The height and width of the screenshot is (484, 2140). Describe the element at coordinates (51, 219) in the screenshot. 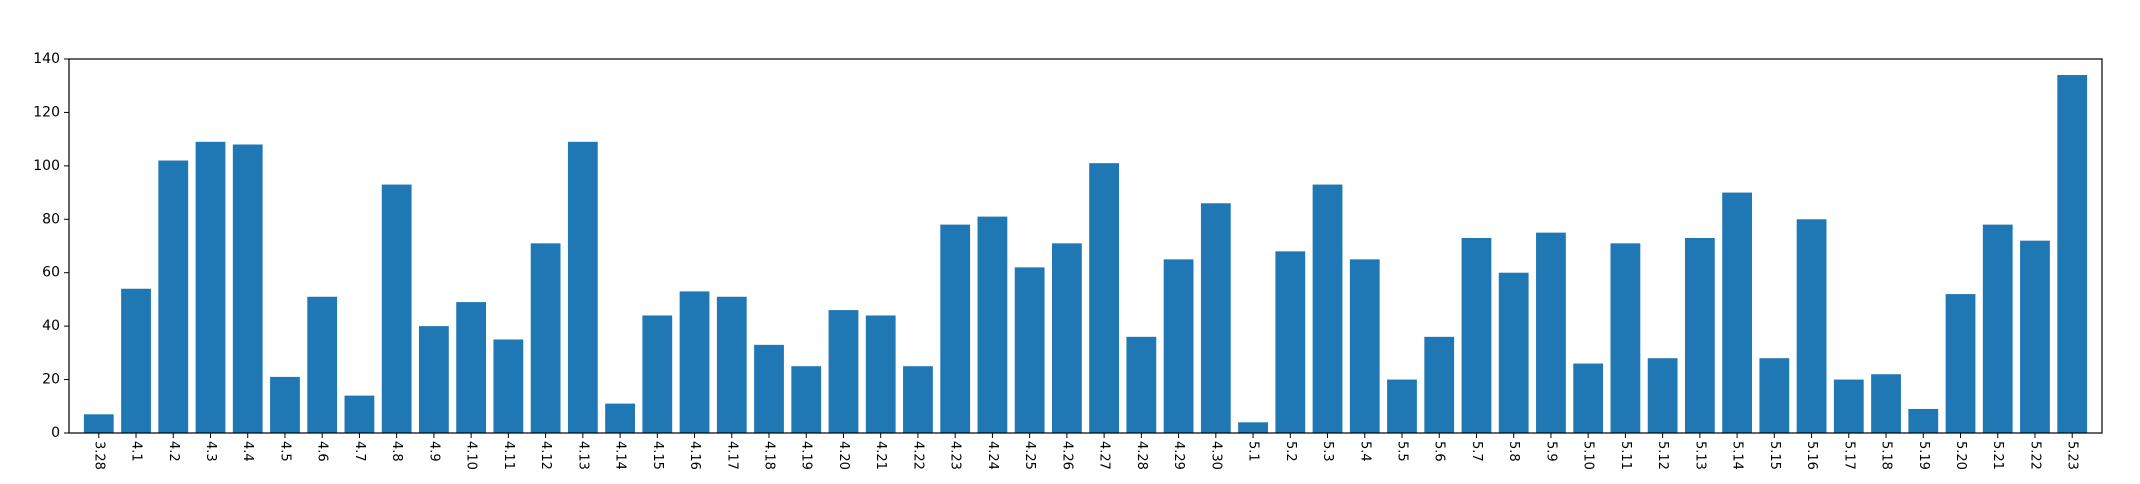

I see `y-tick-label: 80` at that location.